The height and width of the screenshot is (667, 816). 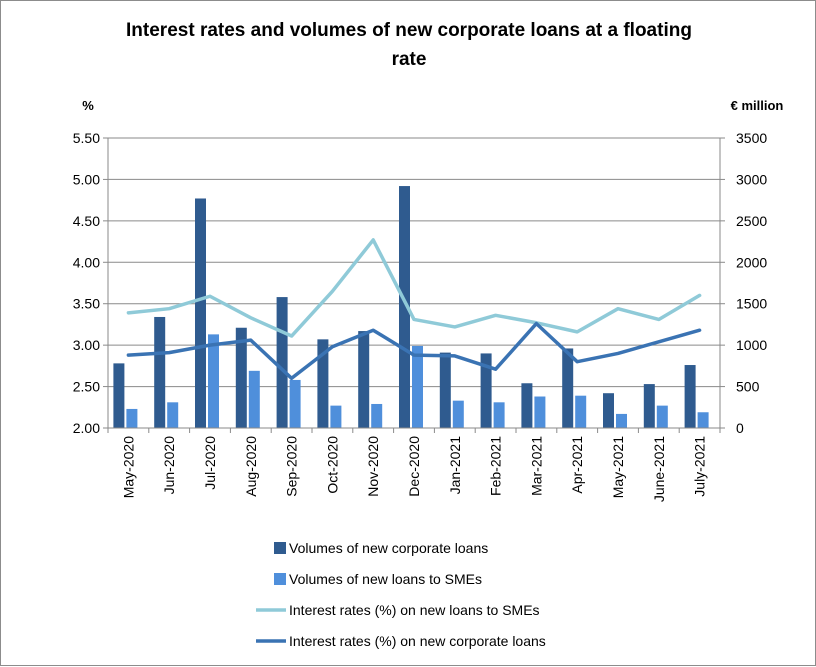 I want to click on right-axis-unit: € million, so click(x=757, y=105).